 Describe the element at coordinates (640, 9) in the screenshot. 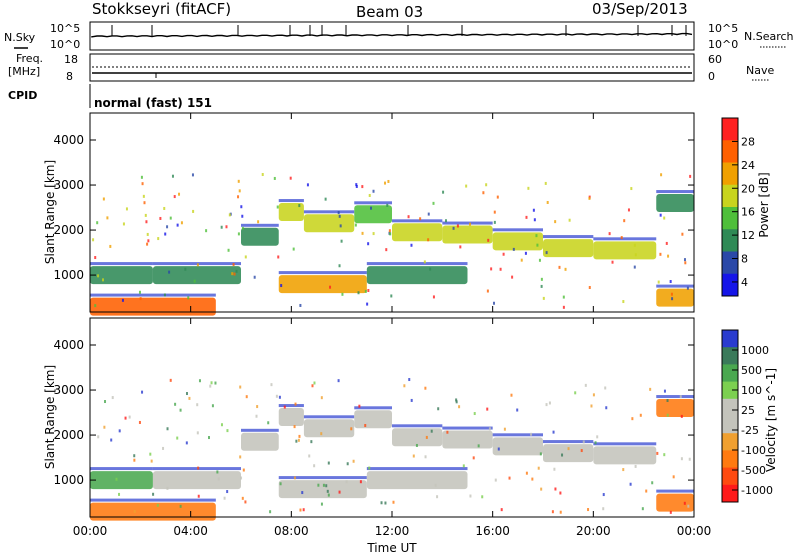

I see `date-title: 03/Sep/2013` at that location.